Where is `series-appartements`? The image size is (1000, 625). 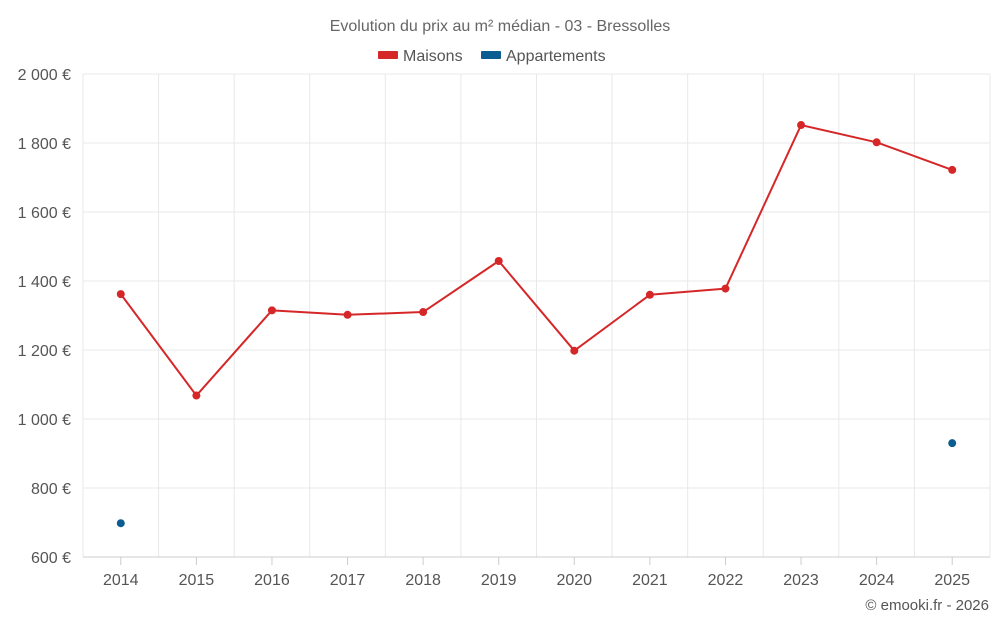 series-appartements is located at coordinates (536, 483).